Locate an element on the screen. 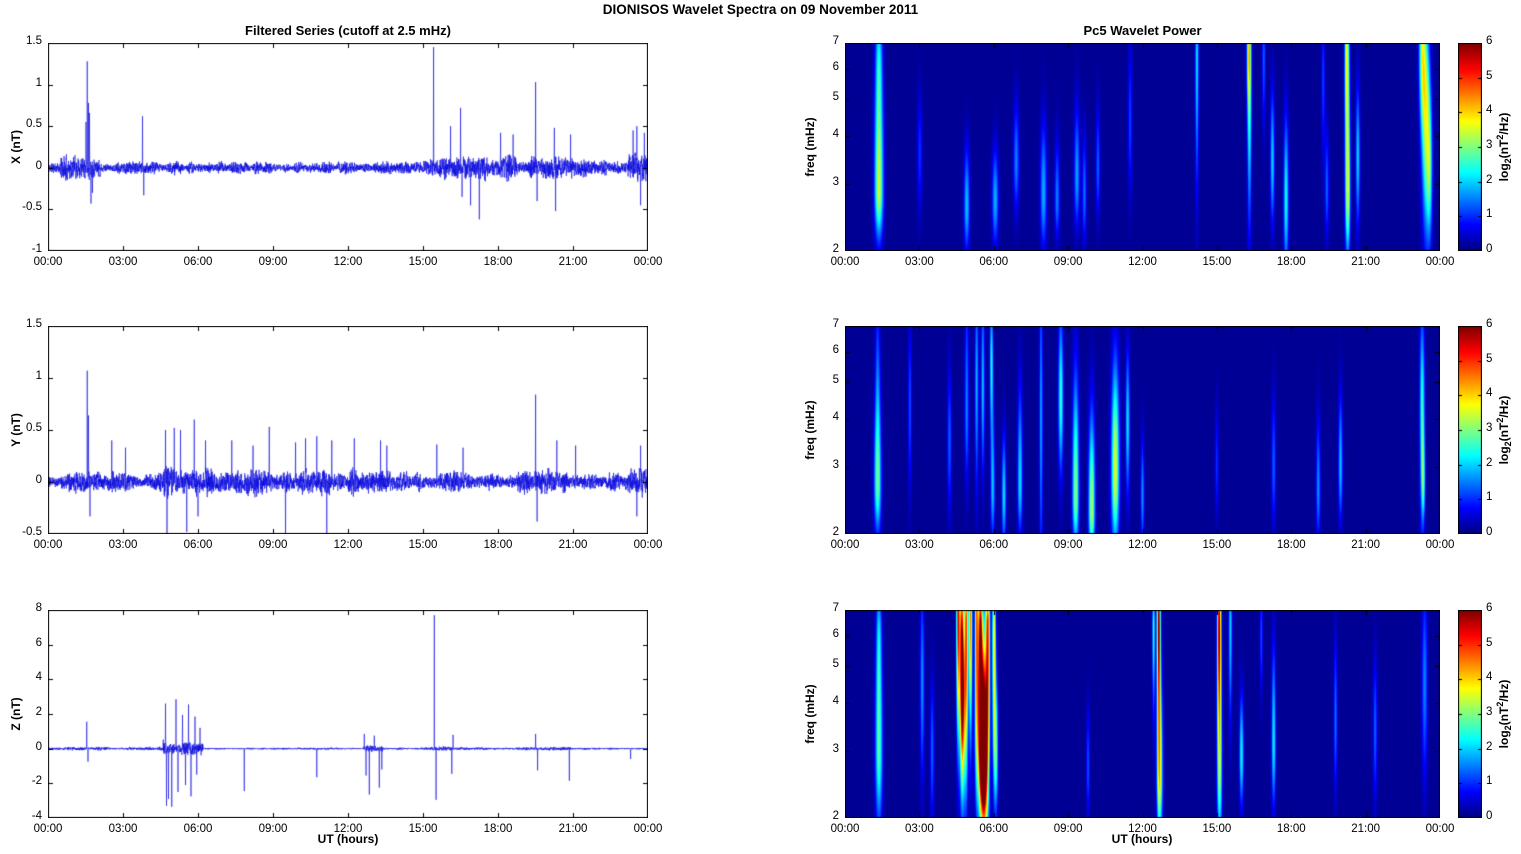 The height and width of the screenshot is (854, 1521). y-wavelet-heatmap is located at coordinates (1142, 430).